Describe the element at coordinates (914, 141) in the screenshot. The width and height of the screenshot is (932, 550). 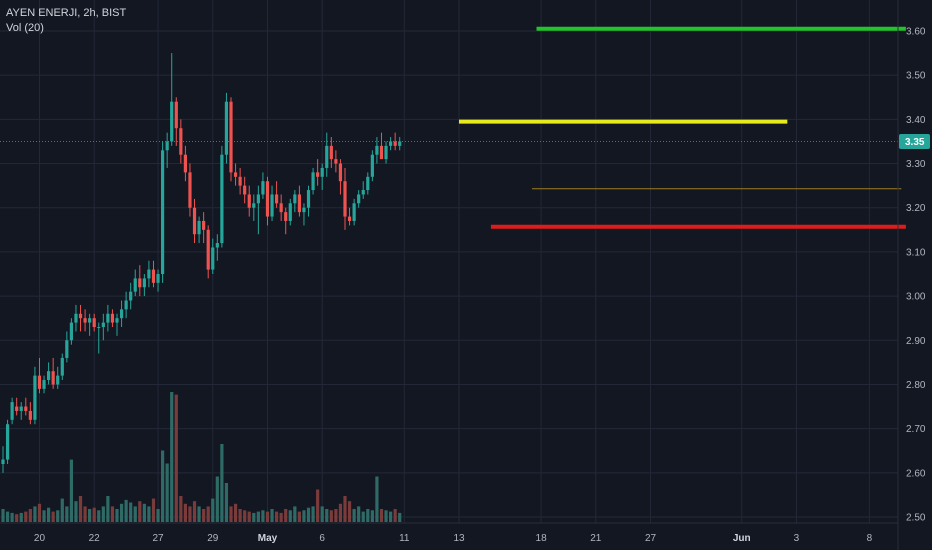
I see `last-price-tag: 3.35` at that location.